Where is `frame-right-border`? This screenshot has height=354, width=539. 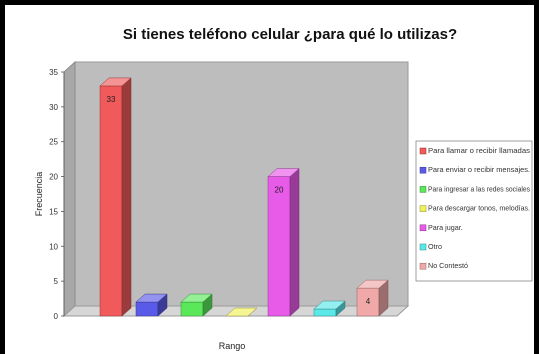
frame-right-border is located at coordinates (536, 177).